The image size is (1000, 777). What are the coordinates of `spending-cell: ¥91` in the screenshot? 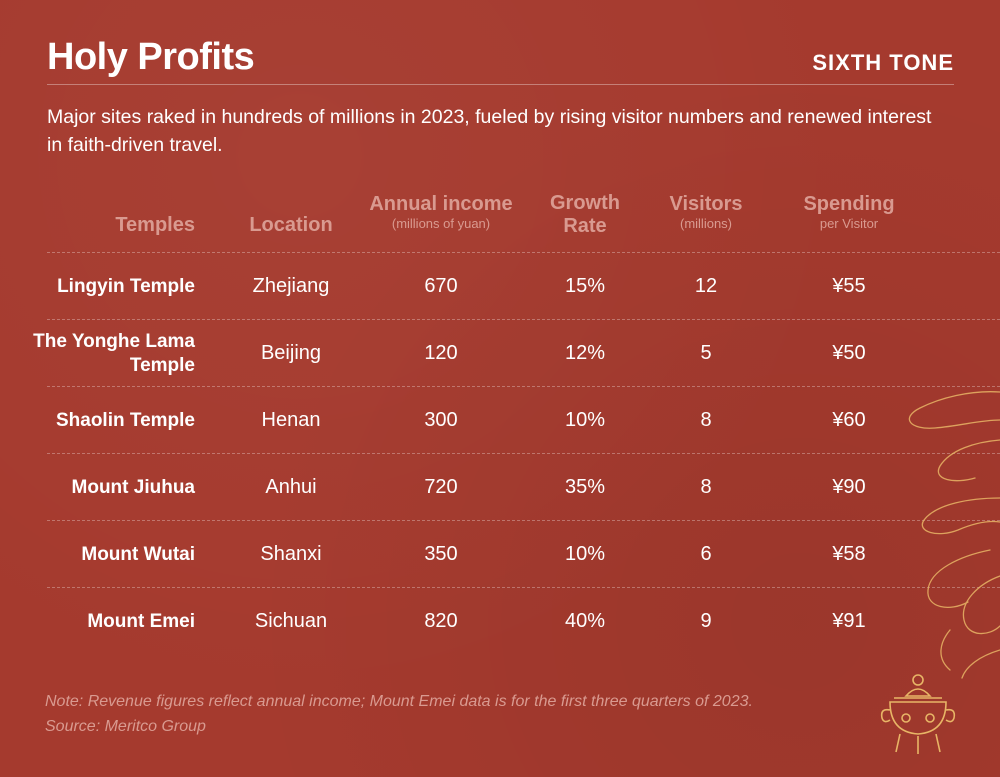 It's located at (849, 621).